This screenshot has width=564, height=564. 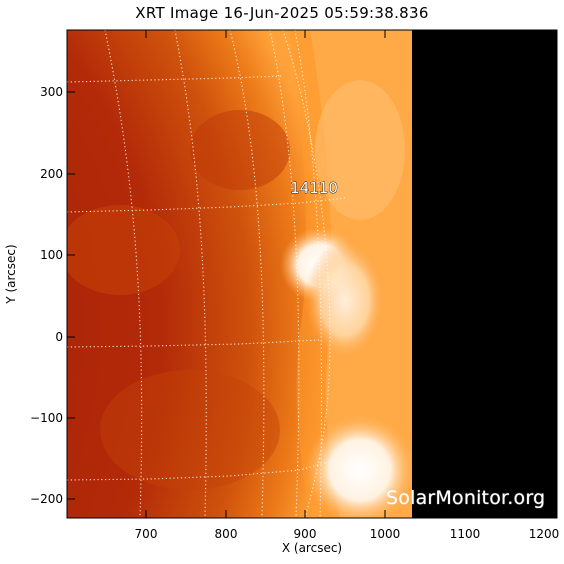 What do you see at coordinates (465, 534) in the screenshot?
I see `x-tick-label: 1100` at bounding box center [465, 534].